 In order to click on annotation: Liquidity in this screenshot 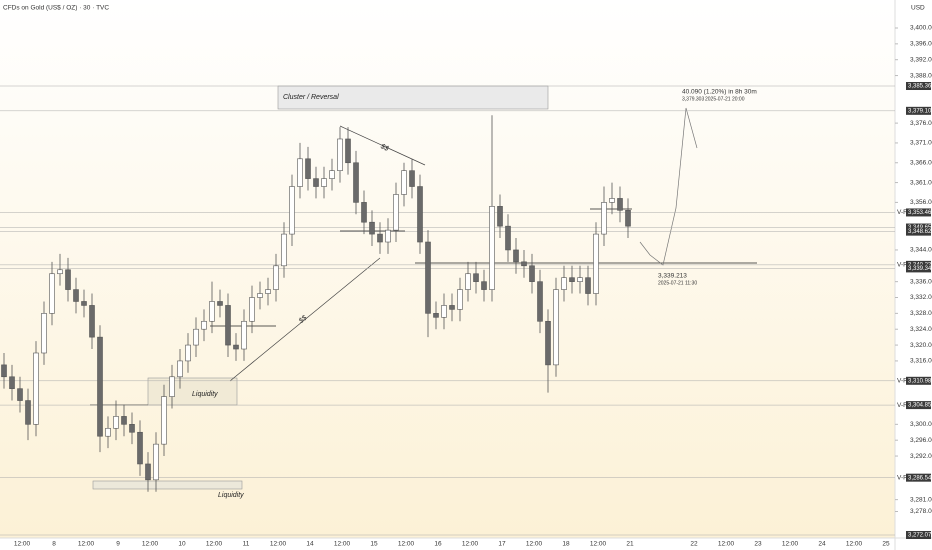, I will do `click(231, 495)`.